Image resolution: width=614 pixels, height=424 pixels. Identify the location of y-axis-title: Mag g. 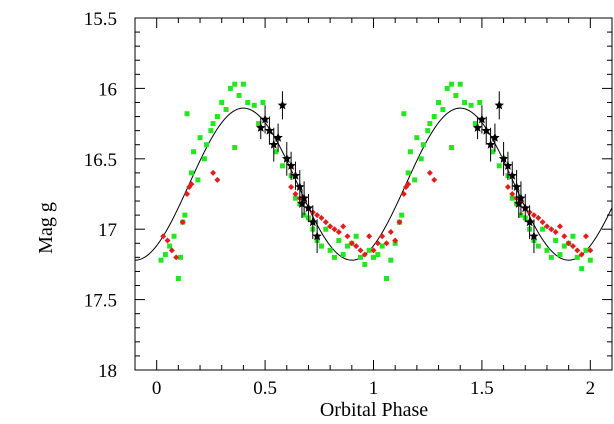
(46, 228).